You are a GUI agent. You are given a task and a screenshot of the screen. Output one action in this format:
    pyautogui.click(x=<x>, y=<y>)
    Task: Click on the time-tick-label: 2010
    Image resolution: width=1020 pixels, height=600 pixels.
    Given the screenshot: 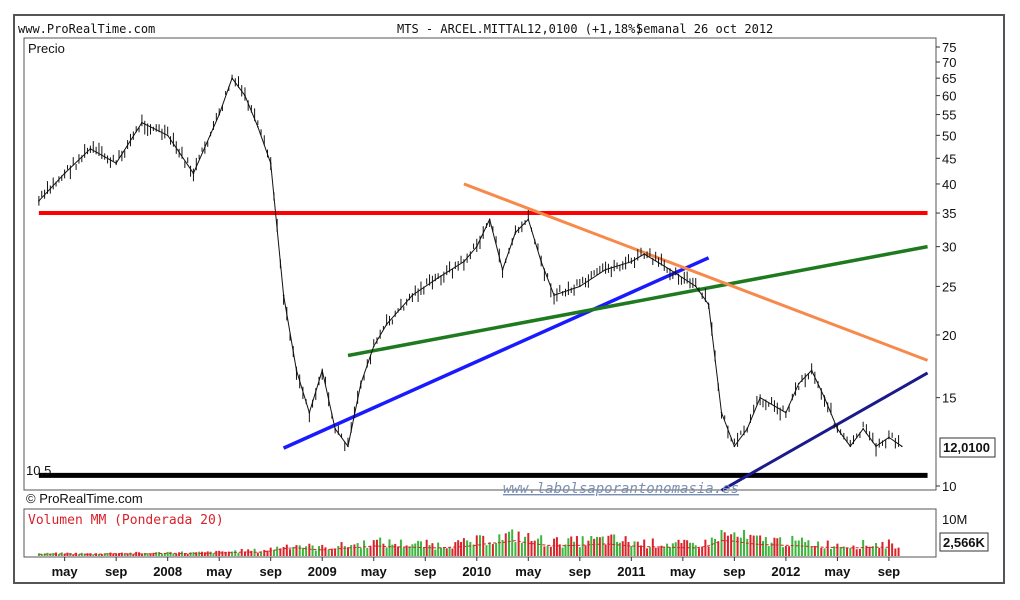 What is the action you would take?
    pyautogui.click(x=476, y=571)
    